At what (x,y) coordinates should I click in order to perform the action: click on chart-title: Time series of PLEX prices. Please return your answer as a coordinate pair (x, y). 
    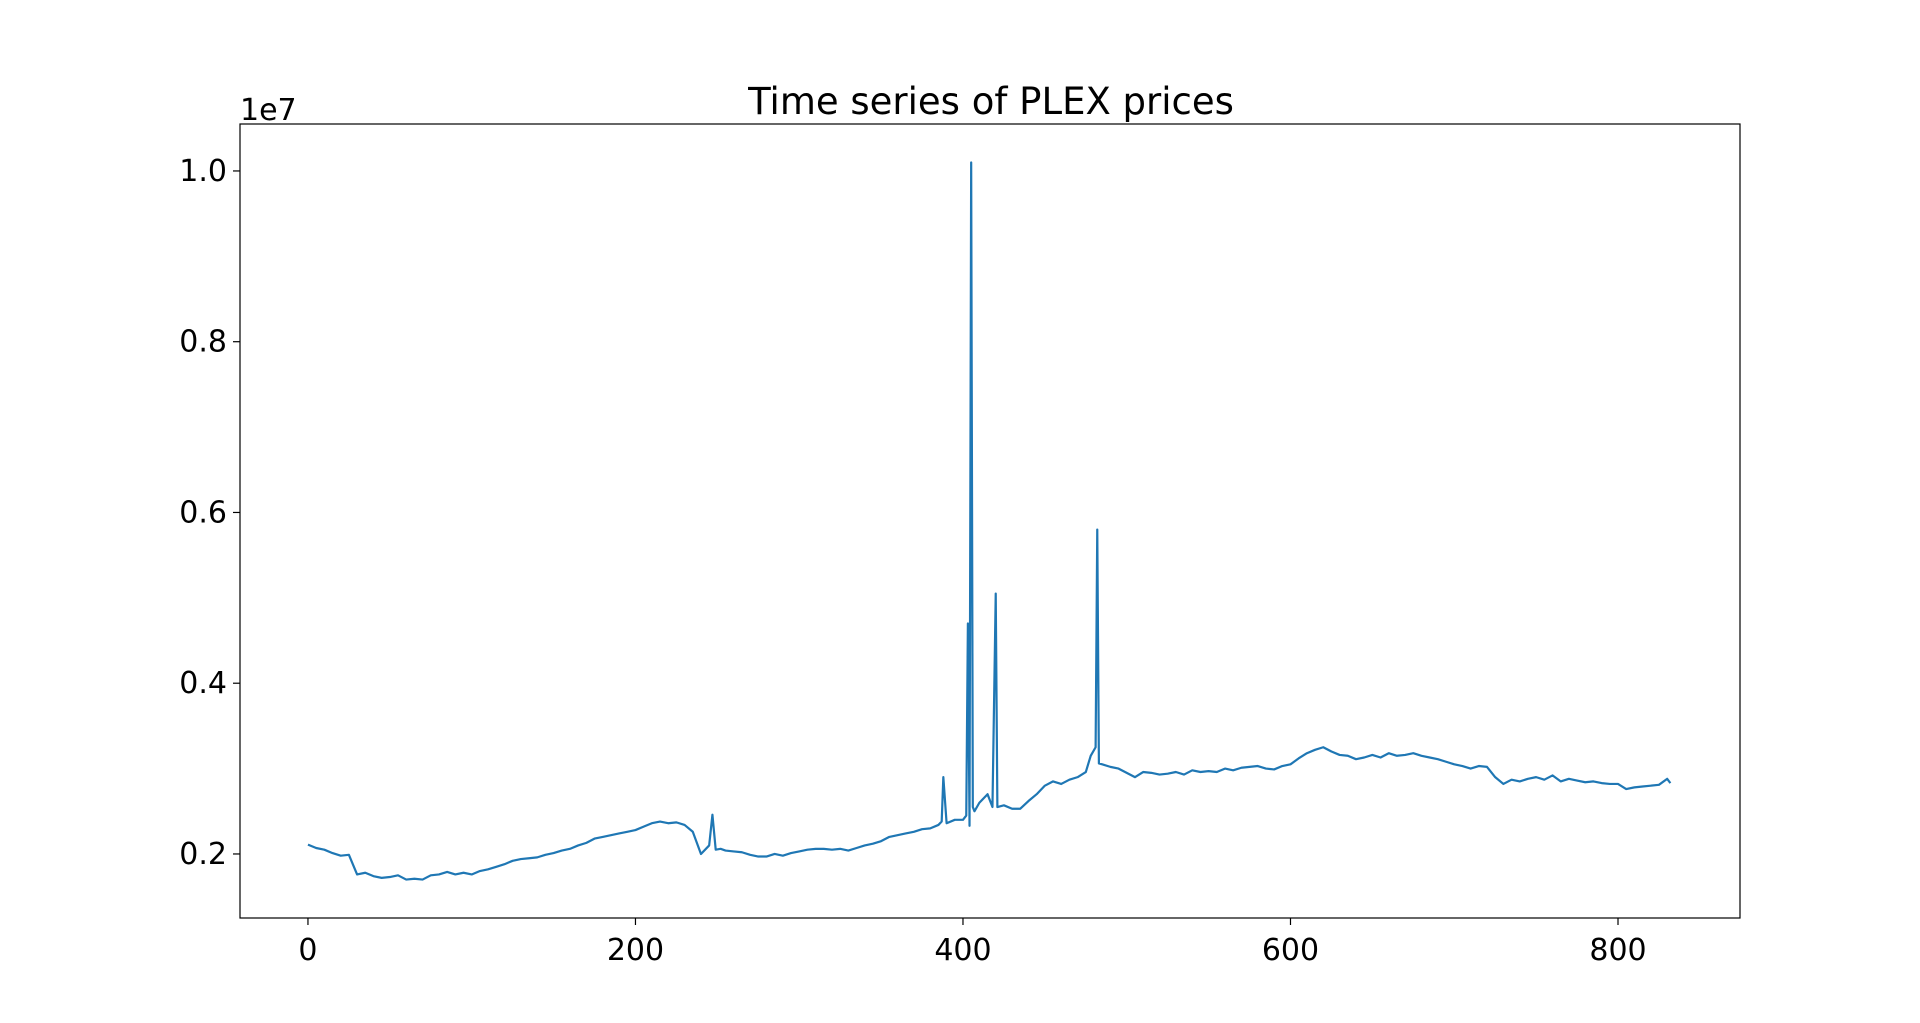
    Looking at the image, I should click on (990, 101).